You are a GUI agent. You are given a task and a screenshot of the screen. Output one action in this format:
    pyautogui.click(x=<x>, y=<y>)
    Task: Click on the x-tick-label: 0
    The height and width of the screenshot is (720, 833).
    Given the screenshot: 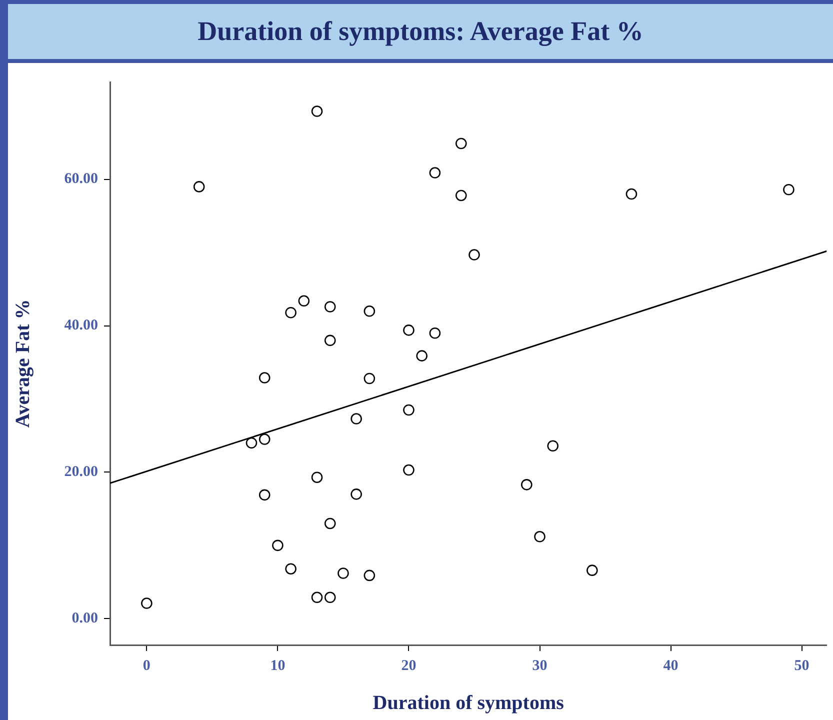 What is the action you would take?
    pyautogui.click(x=146, y=666)
    